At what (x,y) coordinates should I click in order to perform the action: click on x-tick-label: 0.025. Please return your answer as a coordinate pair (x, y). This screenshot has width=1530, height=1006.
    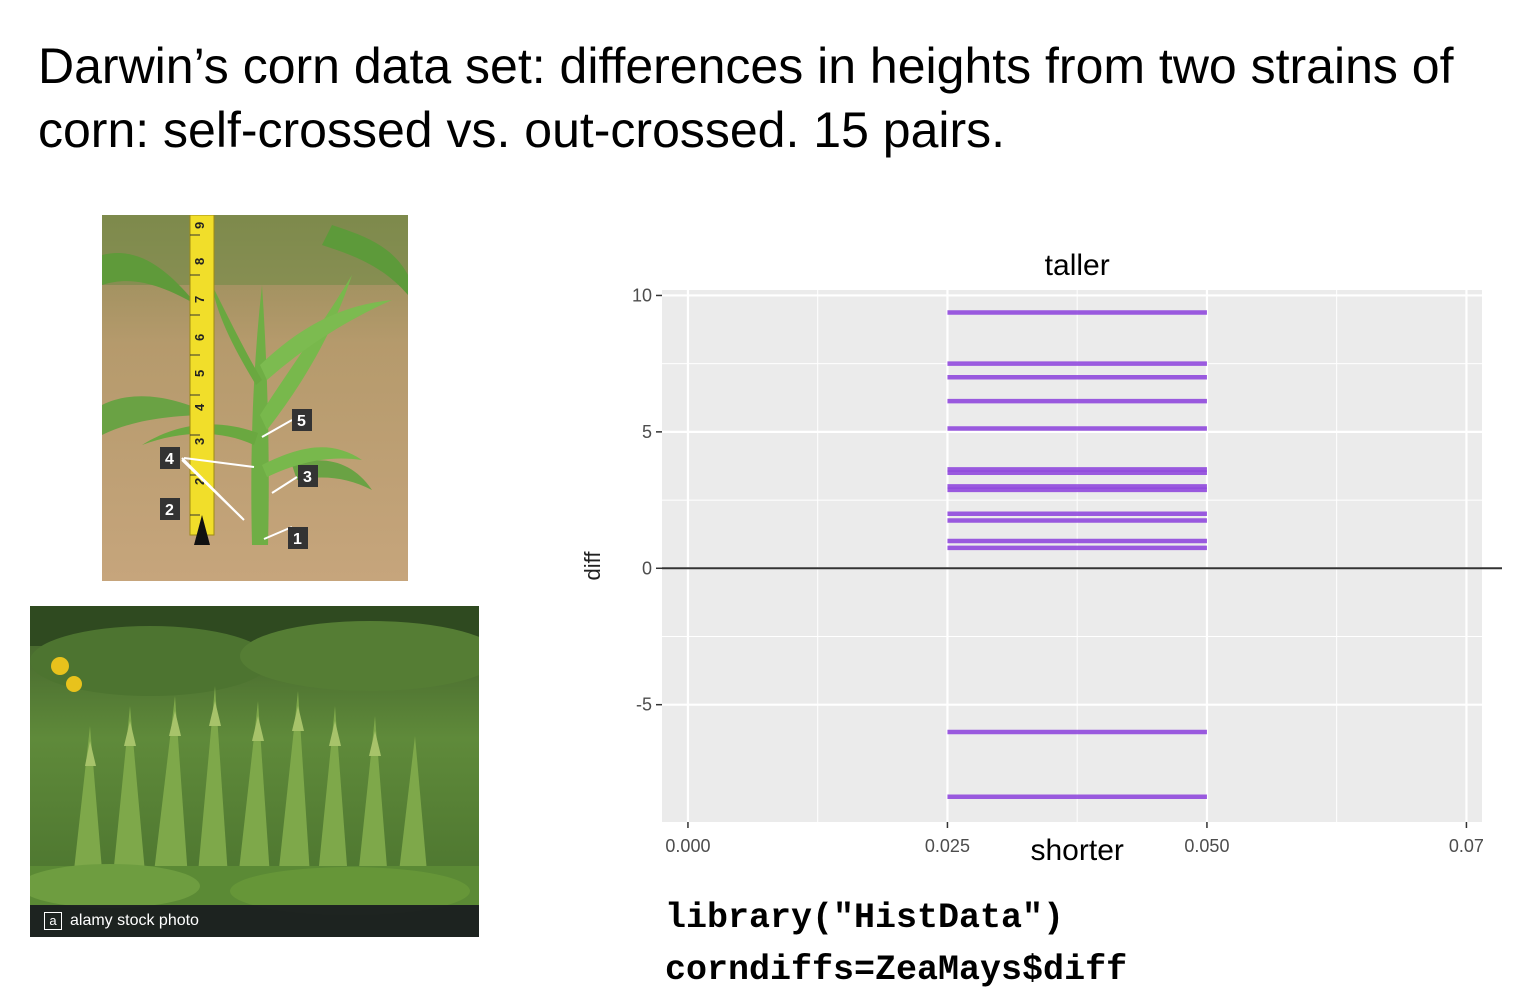
    Looking at the image, I should click on (947, 846).